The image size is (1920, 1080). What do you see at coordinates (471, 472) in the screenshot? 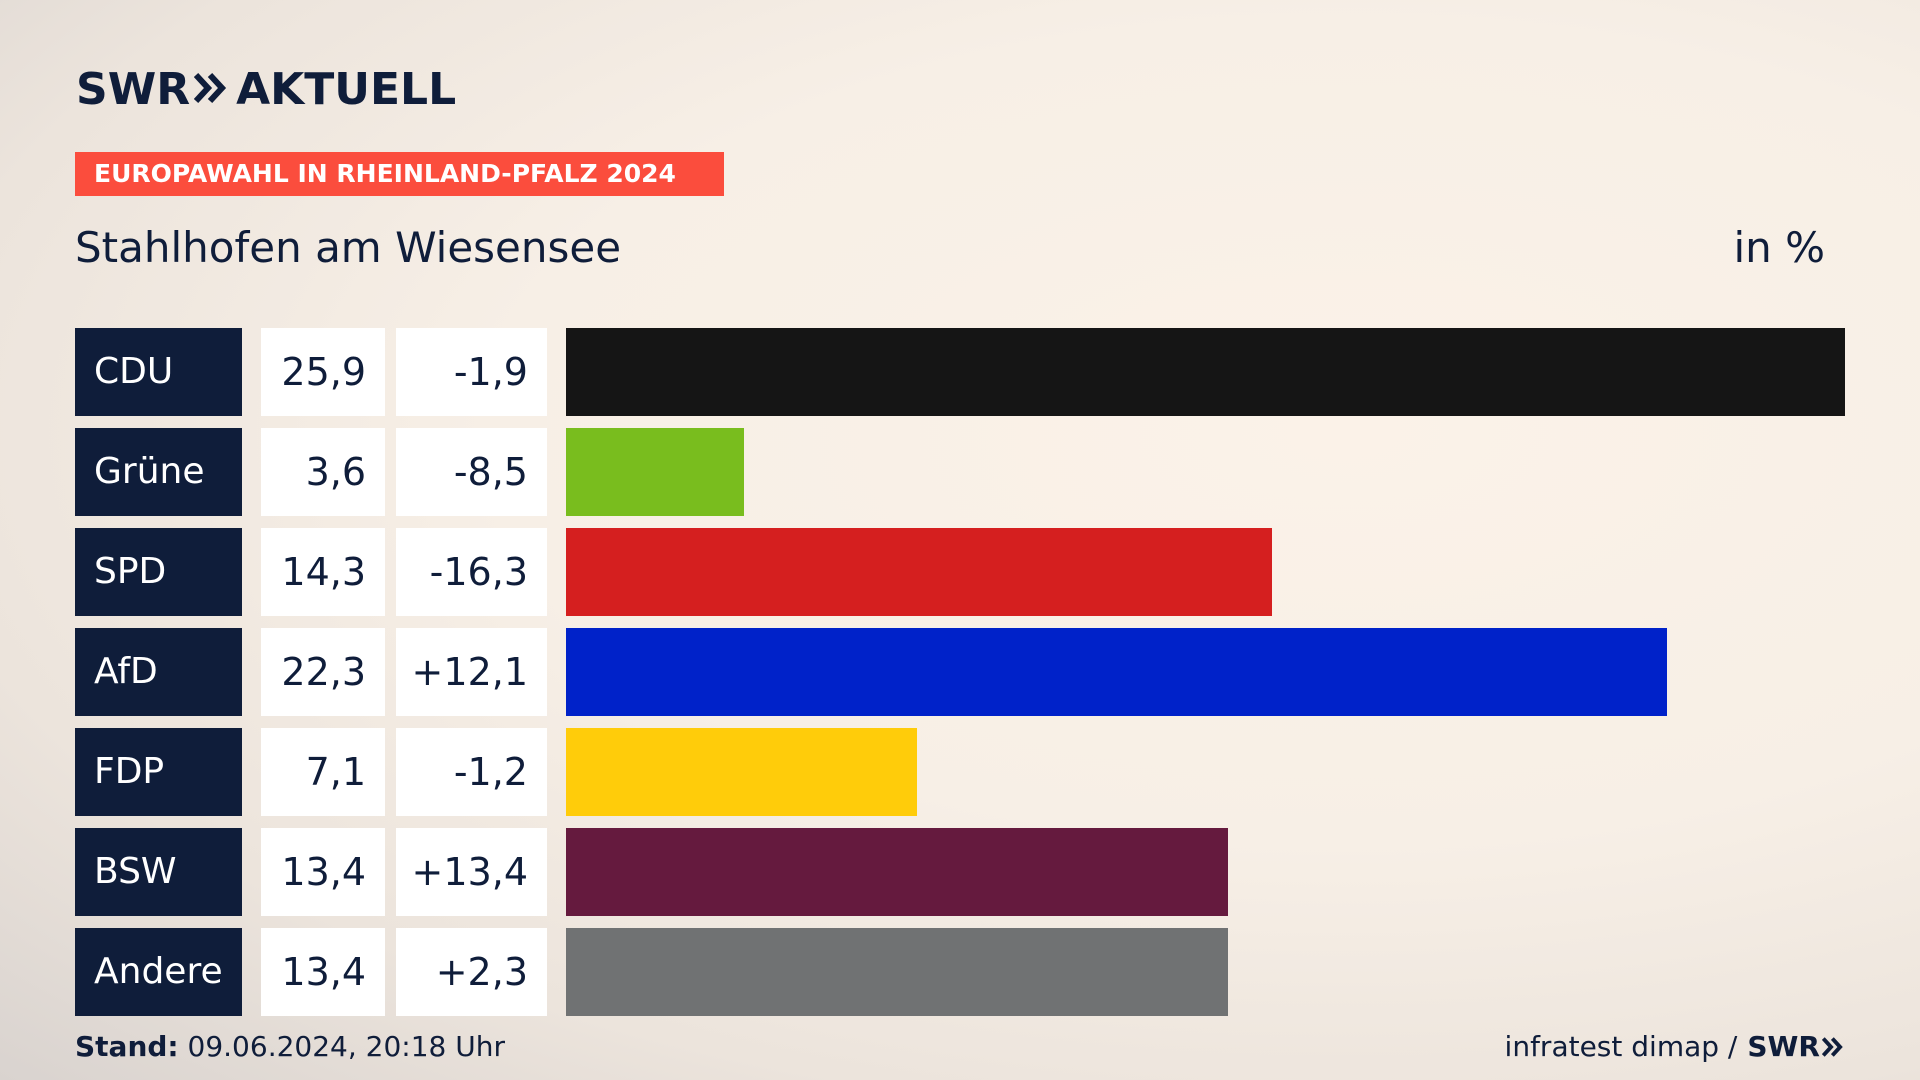
I see `party-change: -8,5` at bounding box center [471, 472].